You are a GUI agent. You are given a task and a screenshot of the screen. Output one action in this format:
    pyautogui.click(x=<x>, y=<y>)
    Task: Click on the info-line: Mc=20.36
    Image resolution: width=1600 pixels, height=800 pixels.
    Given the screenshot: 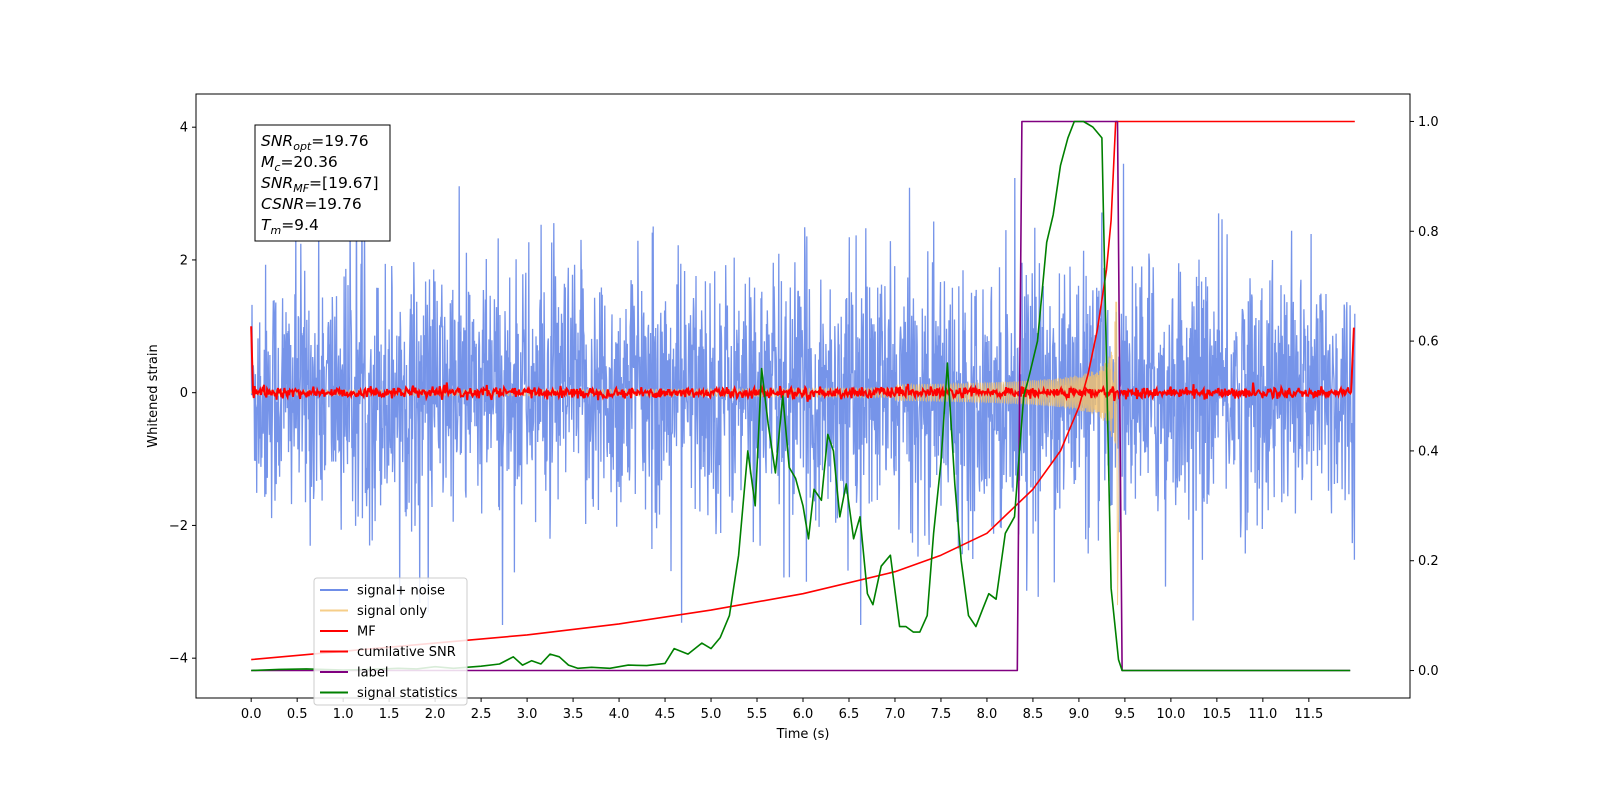 What is the action you would take?
    pyautogui.click(x=299, y=163)
    